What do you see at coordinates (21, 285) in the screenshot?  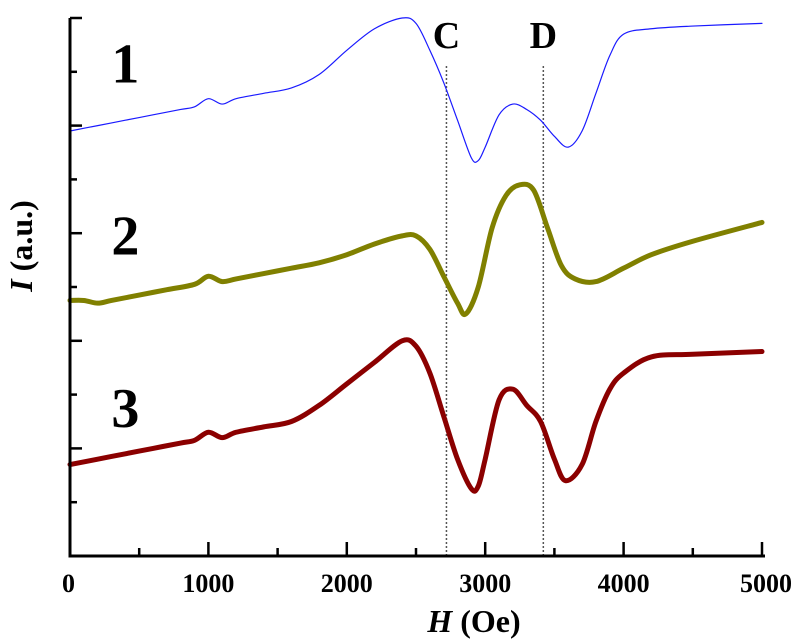 I see `y-axis-title-italic: I` at bounding box center [21, 285].